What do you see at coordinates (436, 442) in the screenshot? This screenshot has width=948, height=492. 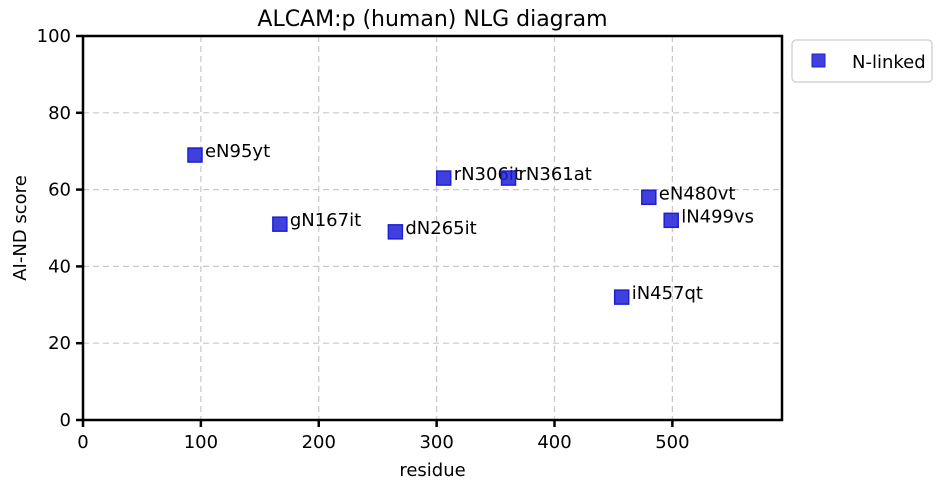 I see `x-tick-label: 300` at bounding box center [436, 442].